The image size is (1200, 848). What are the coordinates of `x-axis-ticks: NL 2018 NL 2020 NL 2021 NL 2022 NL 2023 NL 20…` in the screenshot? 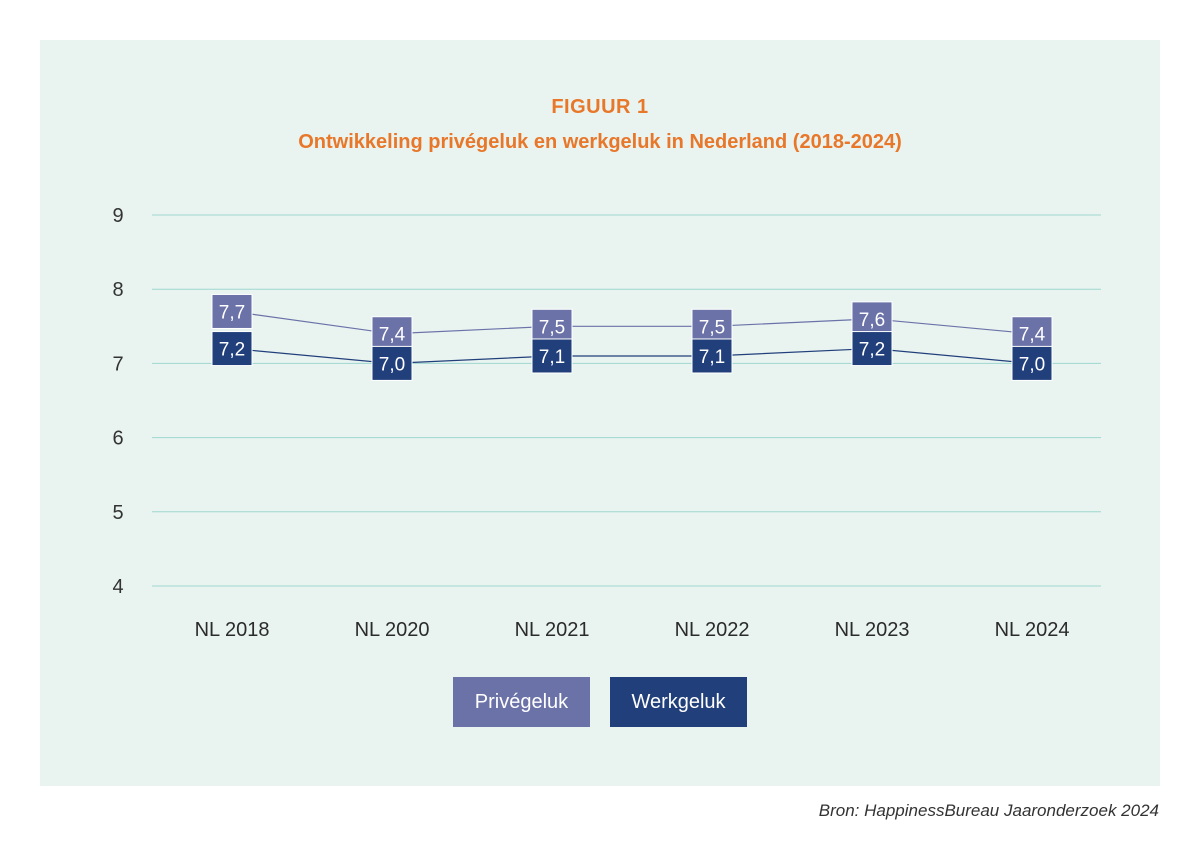 It's located at (632, 630).